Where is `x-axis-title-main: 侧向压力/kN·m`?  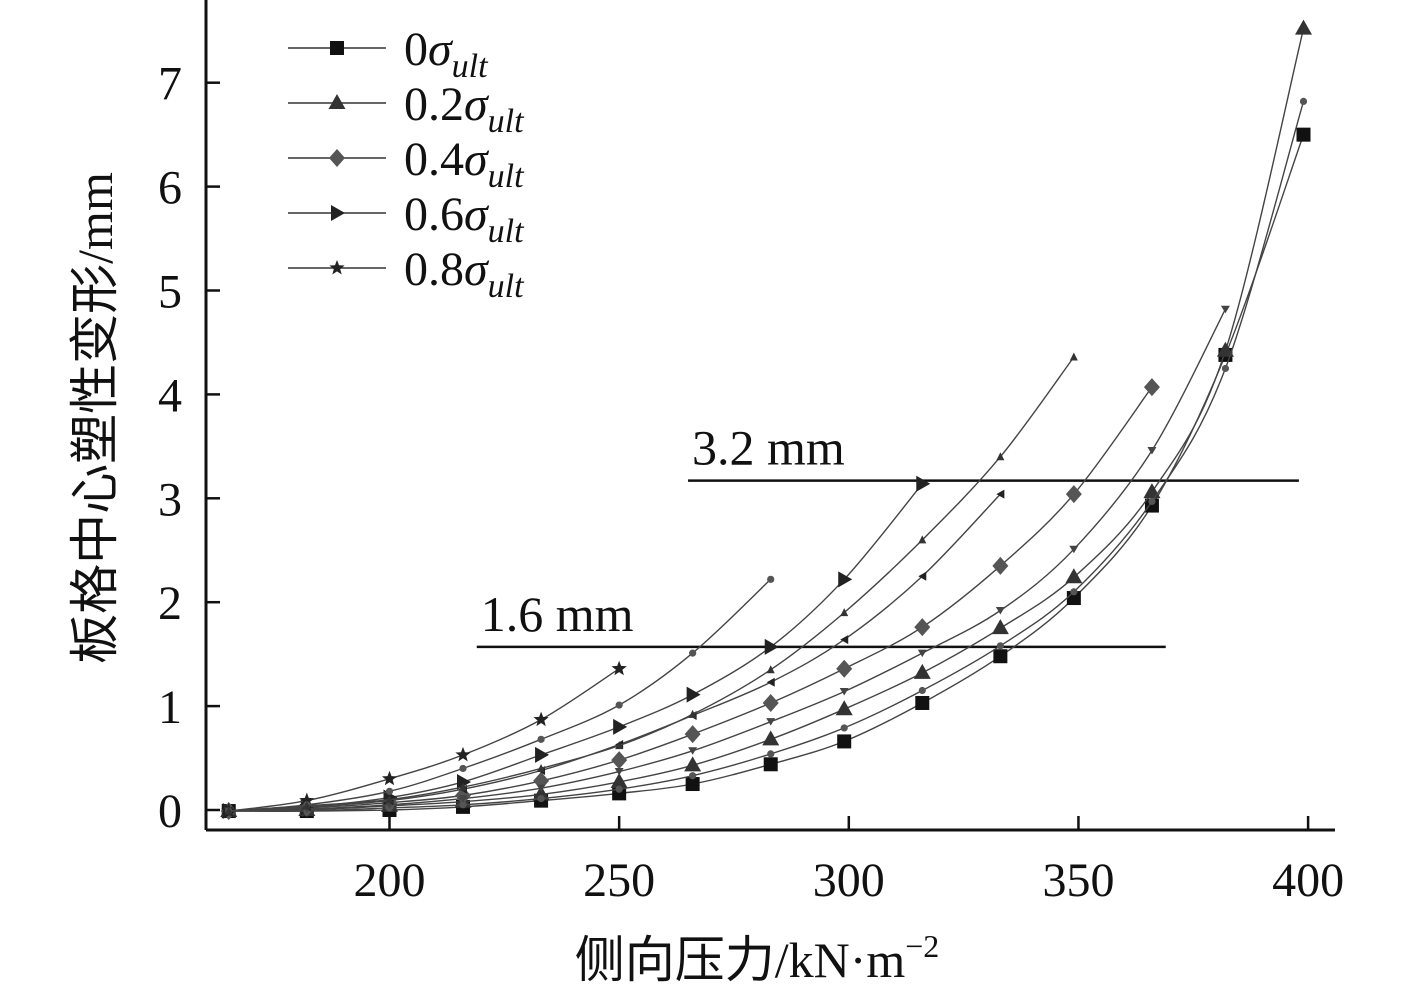 x-axis-title-main: 侧向压力/kN·m is located at coordinates (740, 960).